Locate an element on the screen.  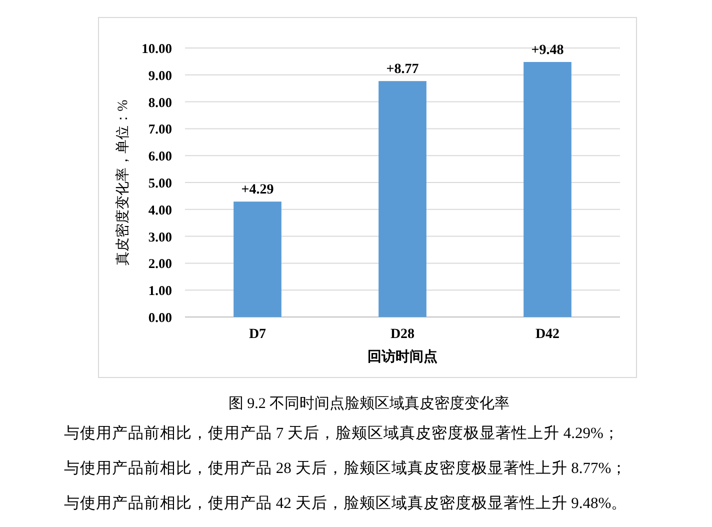
caption: 图 9.2 不同时间点脸颊区域真皮密度变化率 is located at coordinates (369, 403).